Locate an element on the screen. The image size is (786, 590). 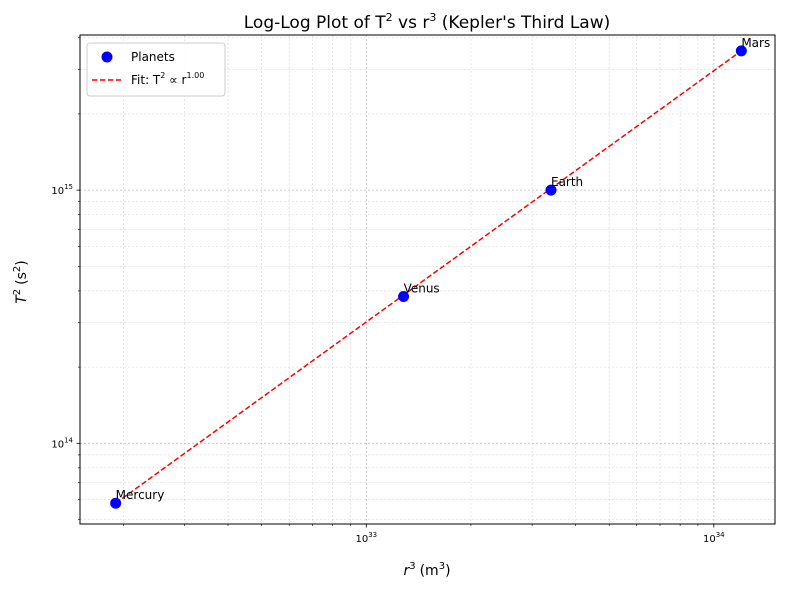
point-label-mars: Mars is located at coordinates (755, 43).